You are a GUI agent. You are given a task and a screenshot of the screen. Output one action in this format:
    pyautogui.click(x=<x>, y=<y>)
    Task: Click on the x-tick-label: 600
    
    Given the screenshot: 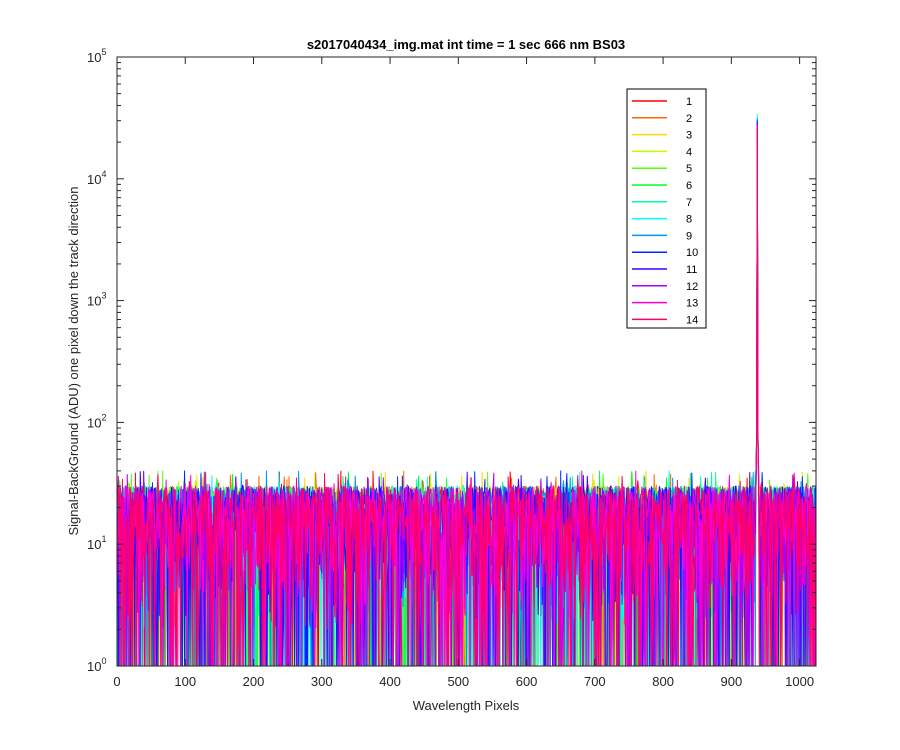 What is the action you would take?
    pyautogui.click(x=527, y=681)
    